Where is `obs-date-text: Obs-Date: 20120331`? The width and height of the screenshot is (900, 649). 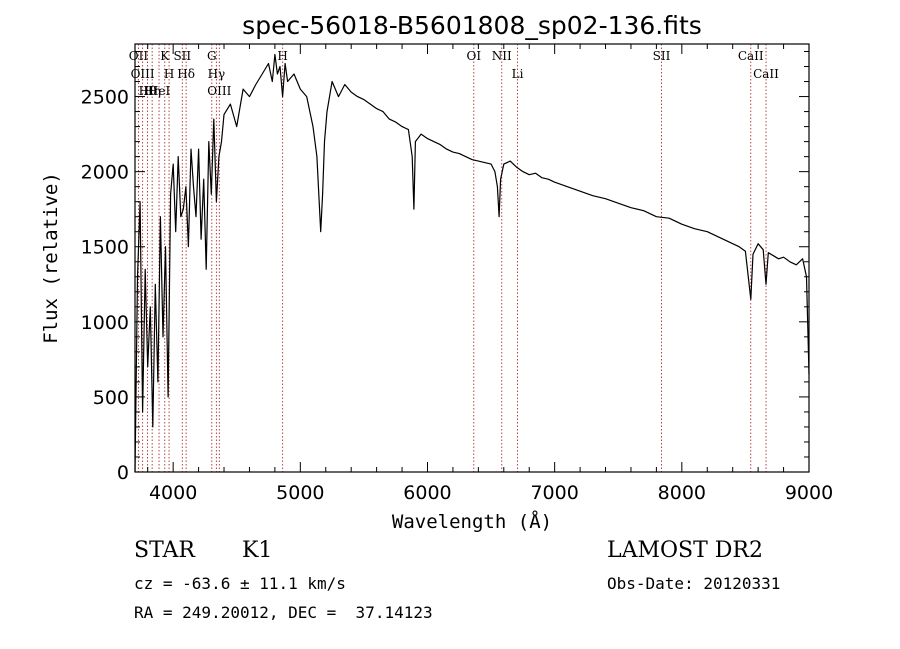 obs-date-text: Obs-Date: 20120331 is located at coordinates (694, 583).